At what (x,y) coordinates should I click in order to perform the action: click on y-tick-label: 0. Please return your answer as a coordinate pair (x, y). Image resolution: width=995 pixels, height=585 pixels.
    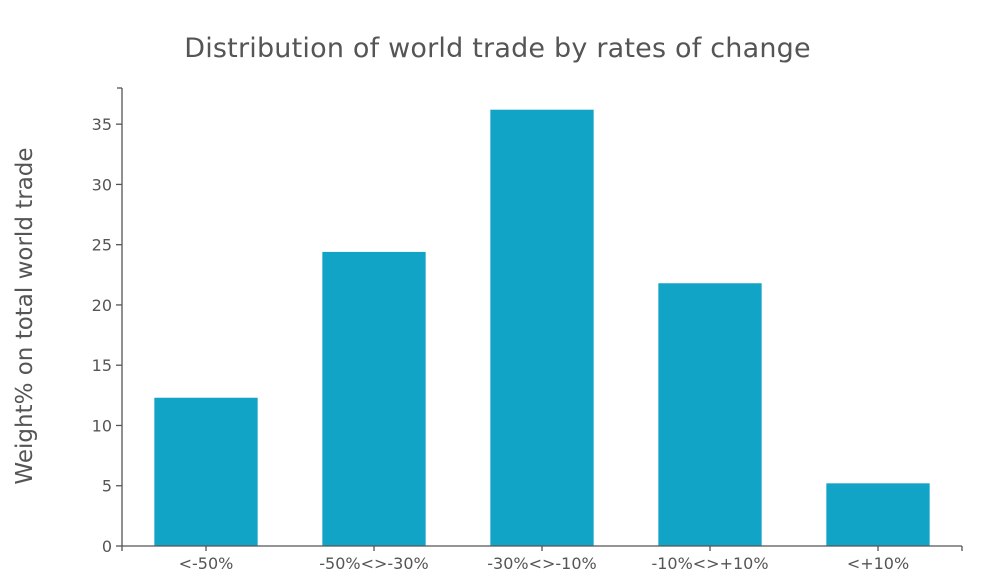
    Looking at the image, I should click on (107, 546).